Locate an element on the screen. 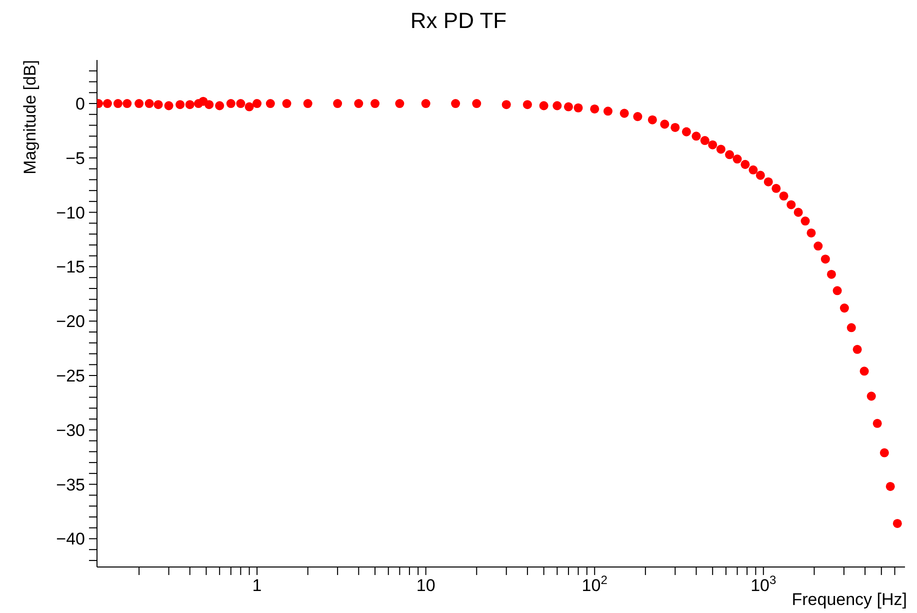 This screenshot has width=917, height=613. y-tick-label: −40 is located at coordinates (70, 538).